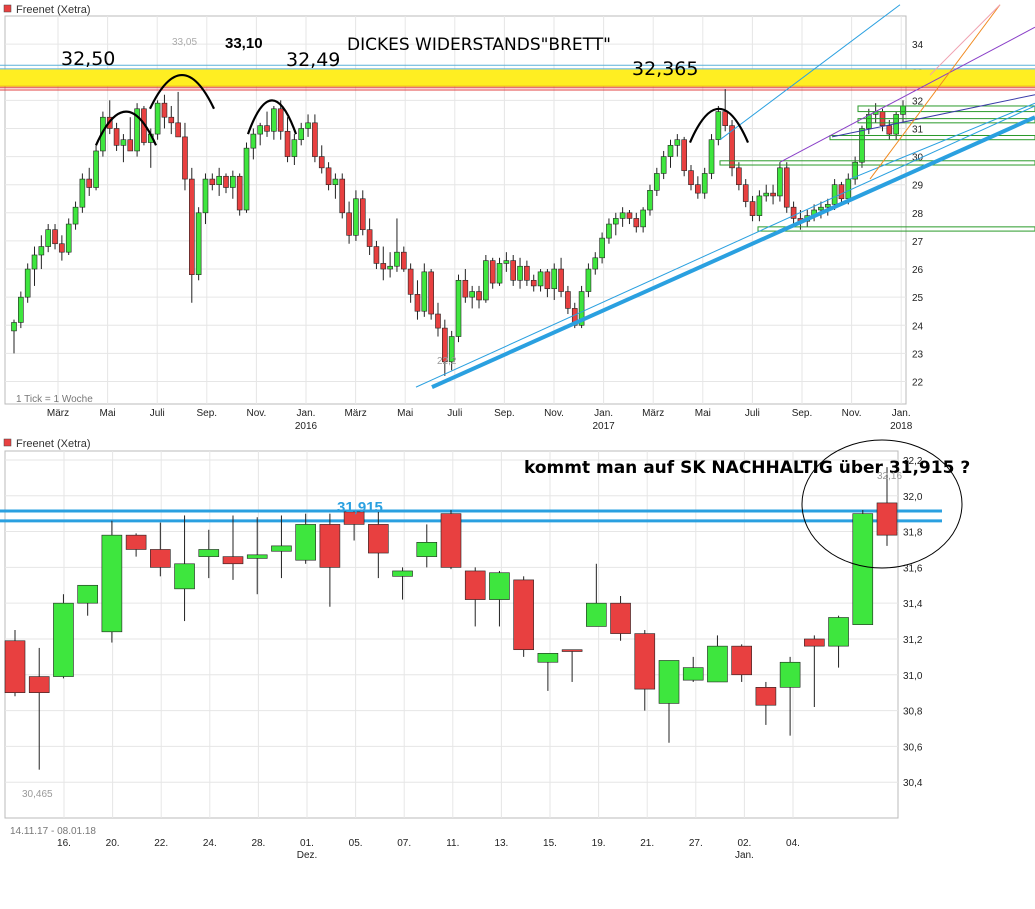 The height and width of the screenshot is (909, 1035). What do you see at coordinates (918, 383) in the screenshot?
I see `y-tick-label: 22` at bounding box center [918, 383].